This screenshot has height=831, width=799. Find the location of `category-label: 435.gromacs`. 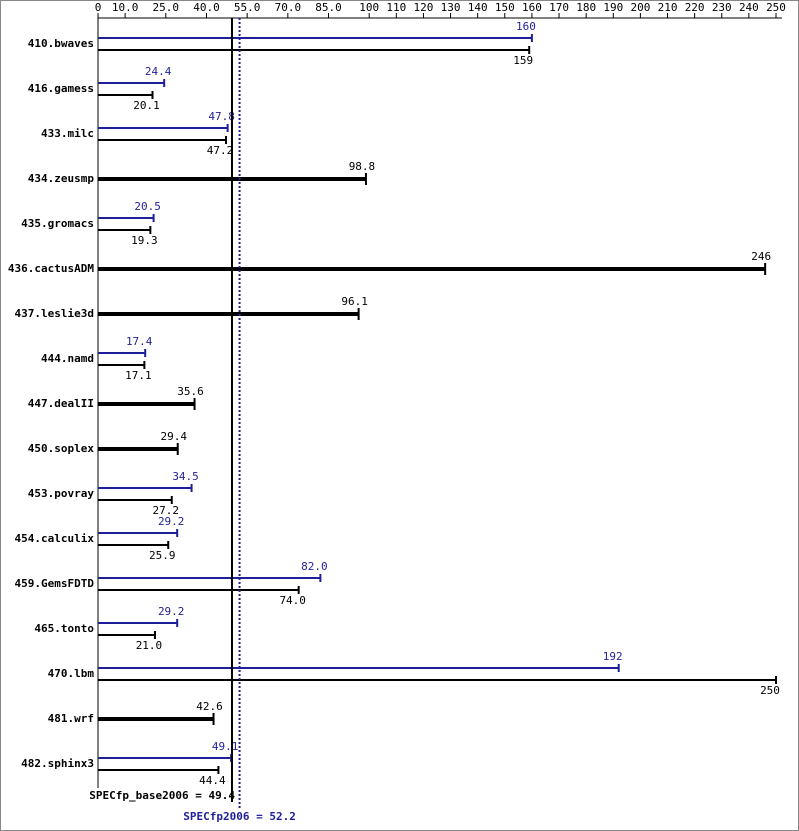

category-label: 435.gromacs is located at coordinates (57, 223).